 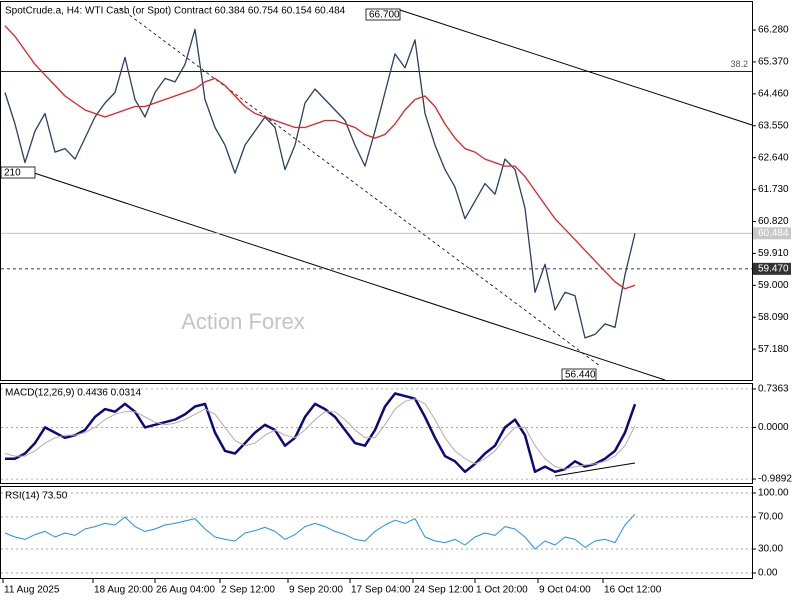 What do you see at coordinates (243, 321) in the screenshot?
I see `watermark: Action Forex` at bounding box center [243, 321].